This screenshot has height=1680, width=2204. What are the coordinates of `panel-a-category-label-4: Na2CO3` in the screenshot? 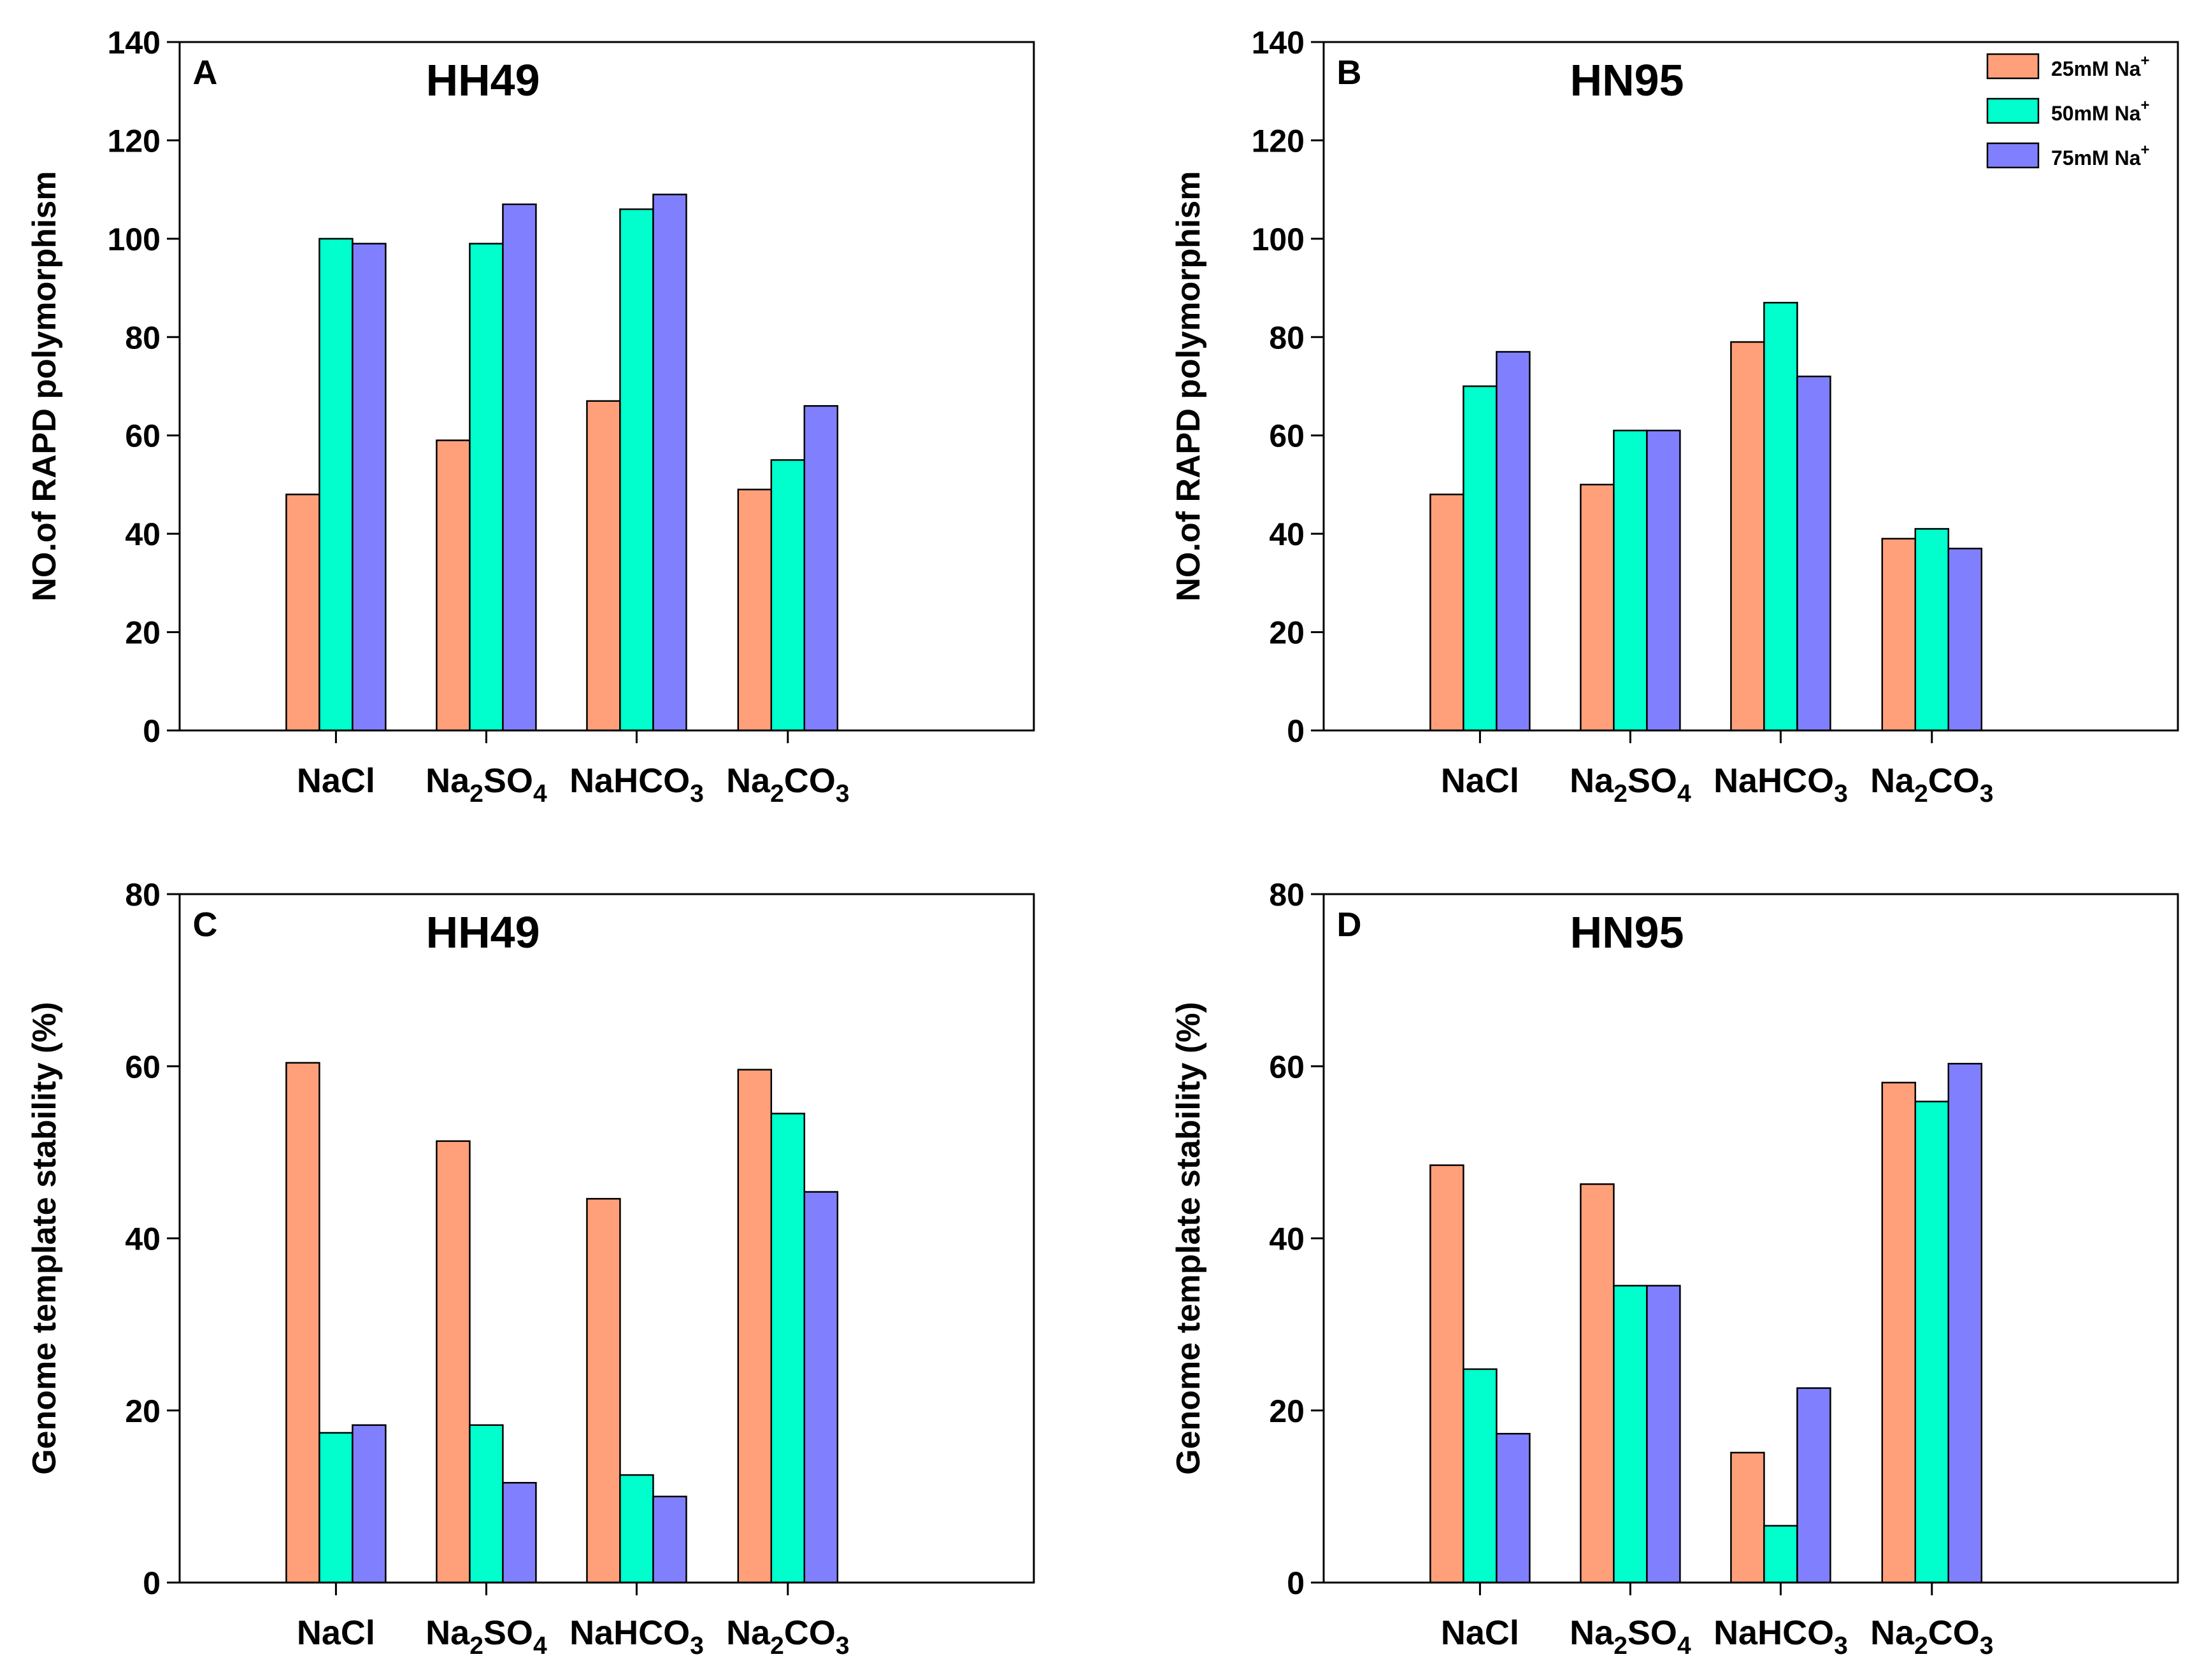 It's located at (787, 785).